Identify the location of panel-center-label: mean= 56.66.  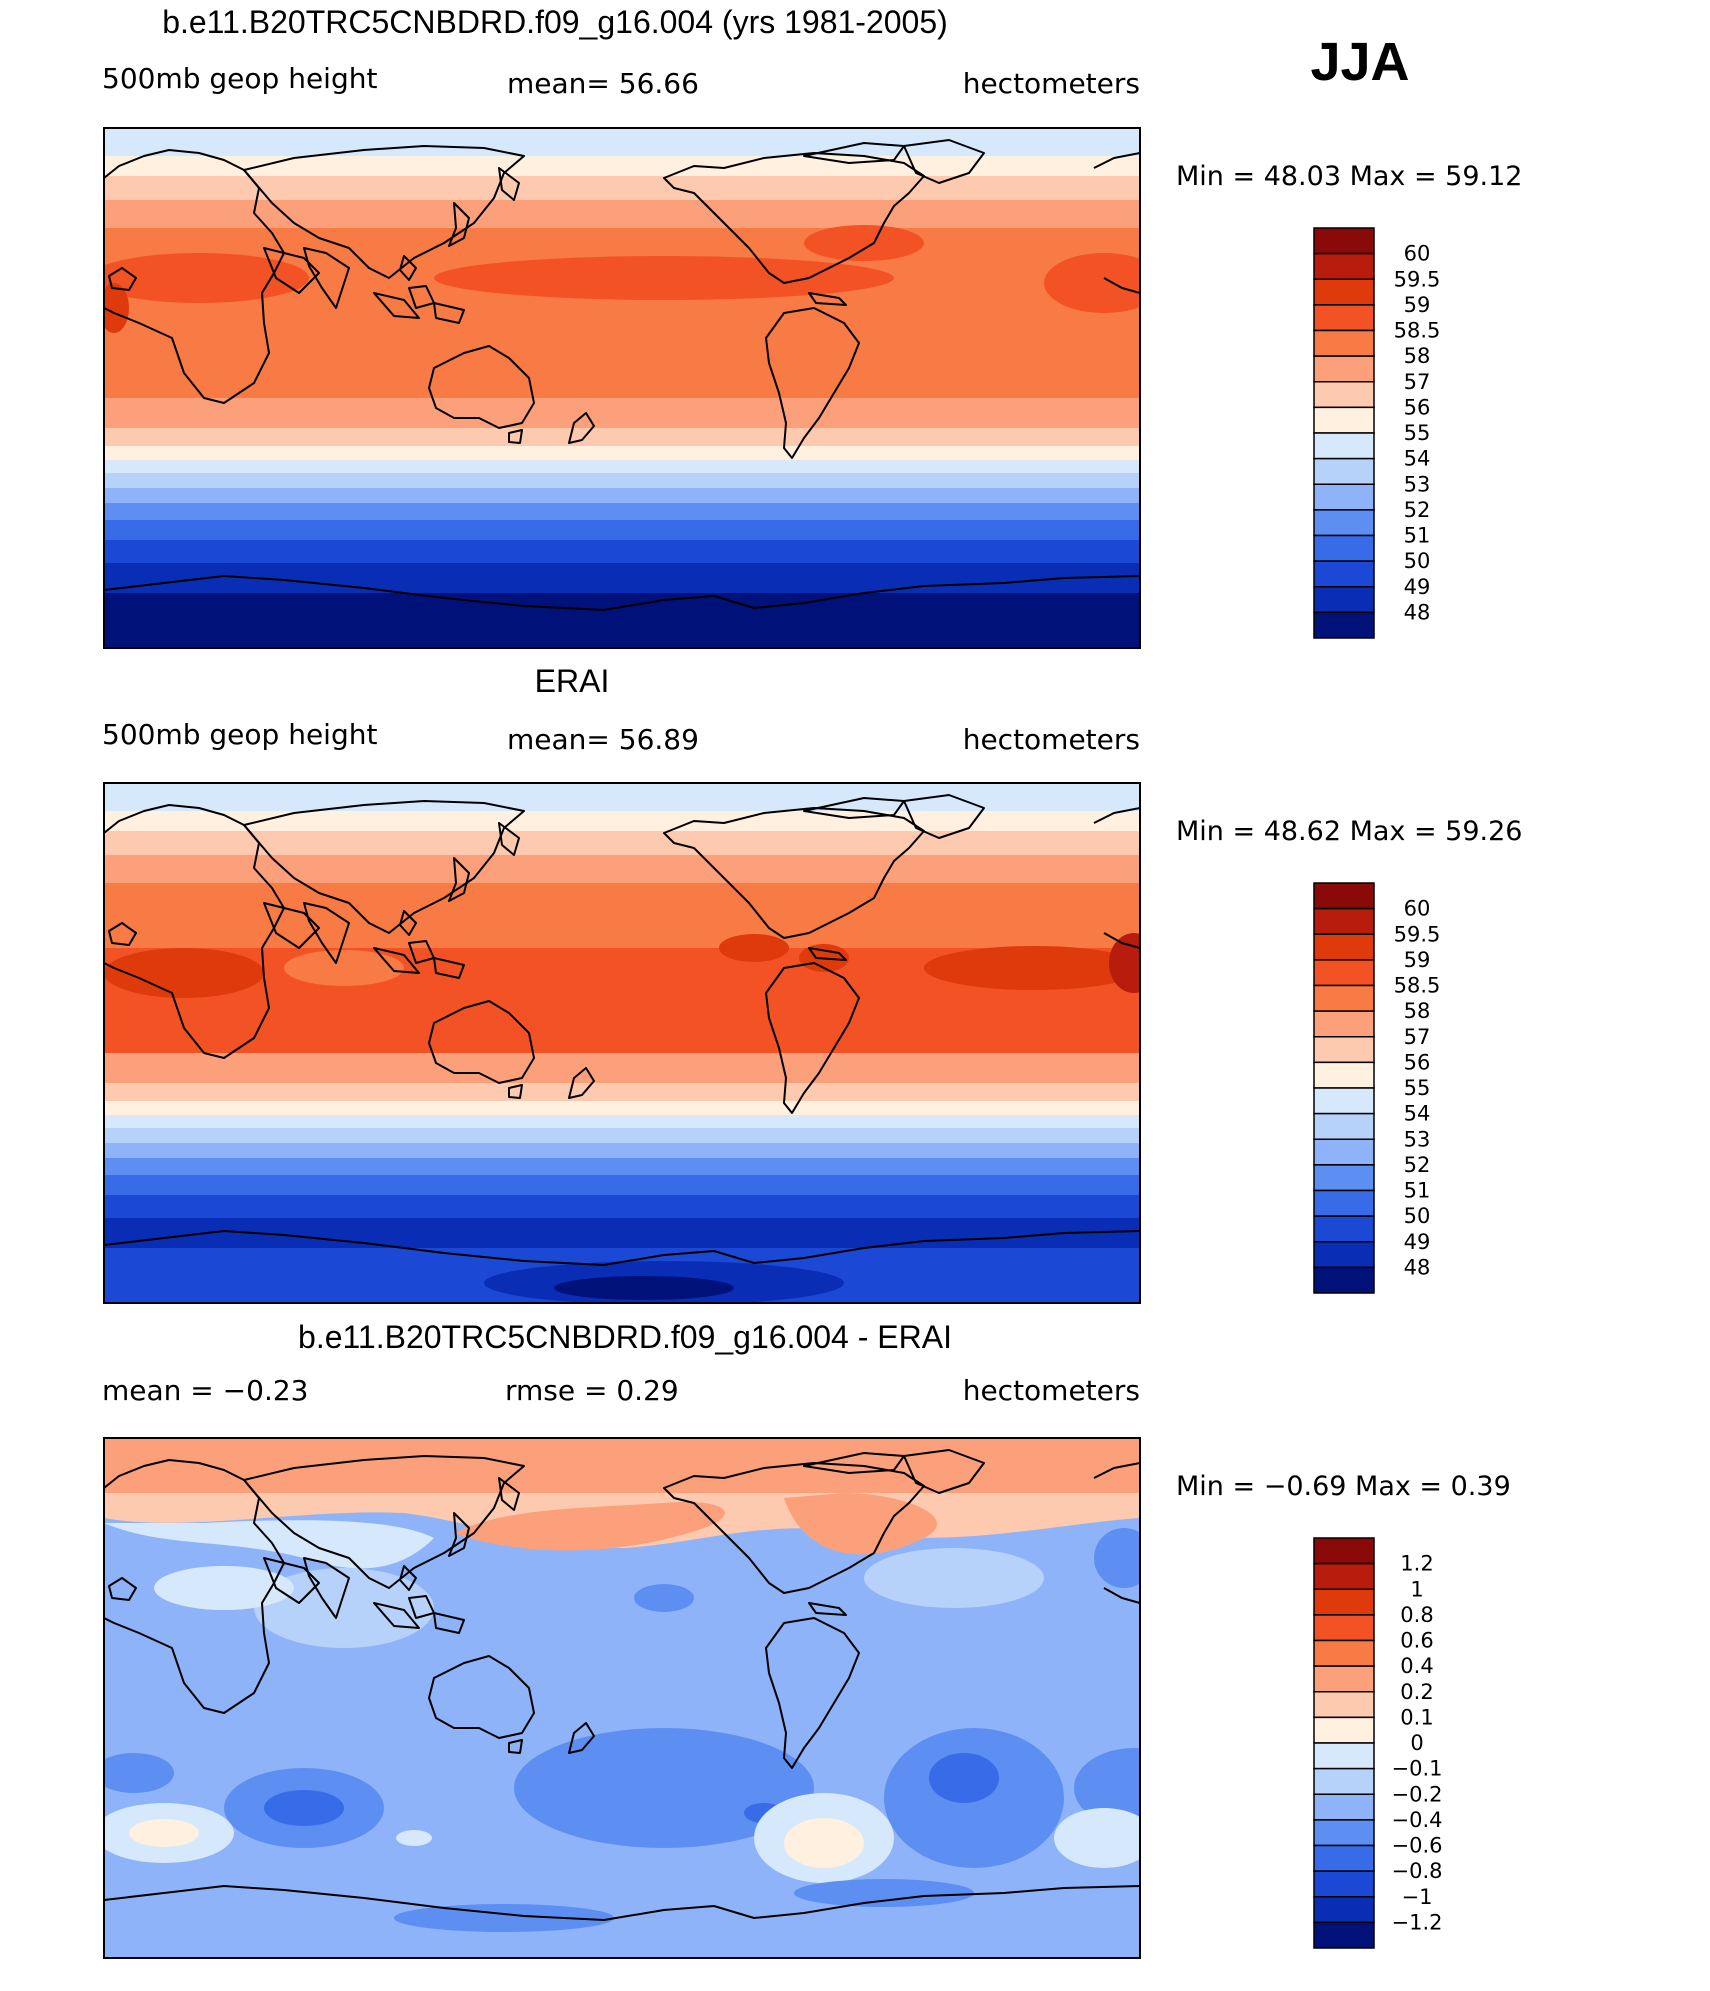
(603, 83).